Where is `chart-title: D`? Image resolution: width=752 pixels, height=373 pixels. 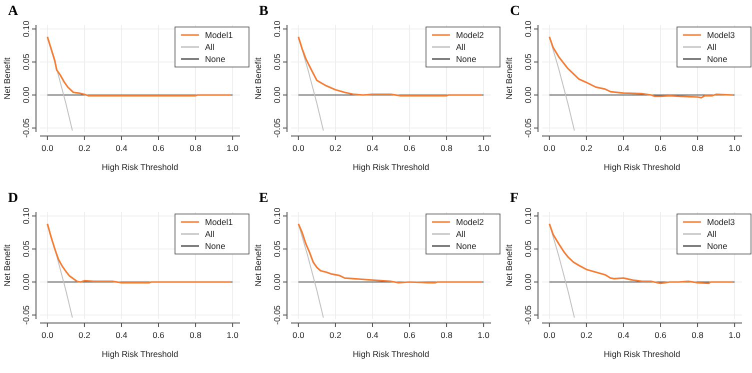
chart-title: D is located at coordinates (13, 198).